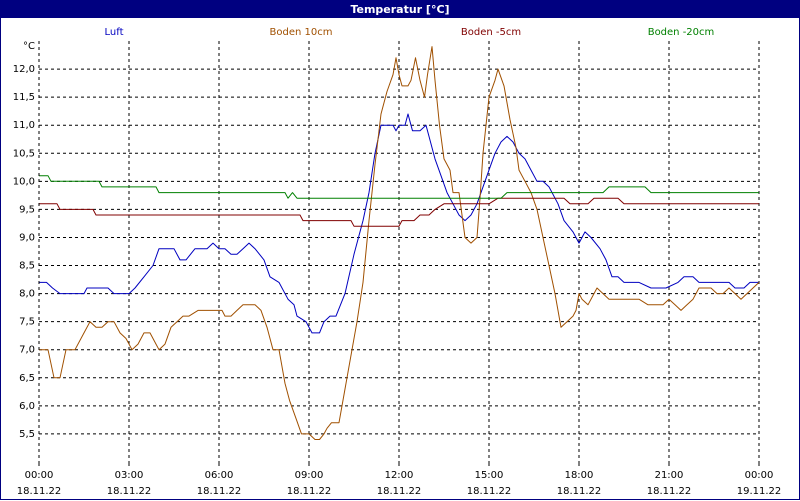 The height and width of the screenshot is (501, 800). Describe the element at coordinates (27, 378) in the screenshot. I see `y-tick-label: 6,5` at that location.